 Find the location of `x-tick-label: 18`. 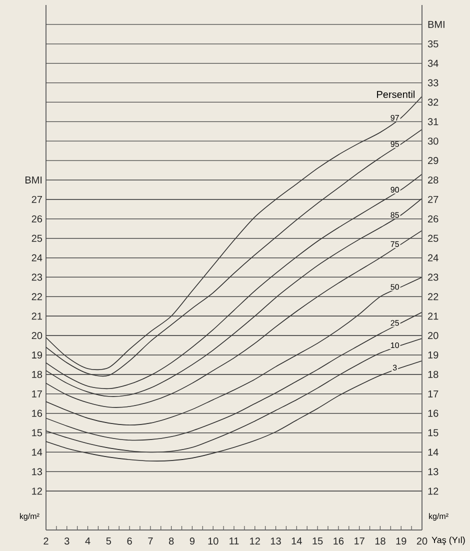

x-tick-label: 18 is located at coordinates (380, 541).